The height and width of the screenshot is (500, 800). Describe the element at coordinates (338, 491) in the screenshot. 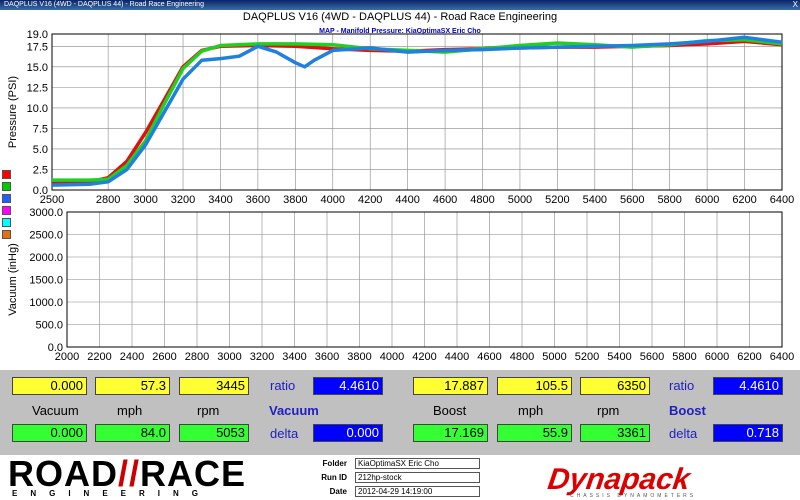

I see `date-label: Date` at that location.